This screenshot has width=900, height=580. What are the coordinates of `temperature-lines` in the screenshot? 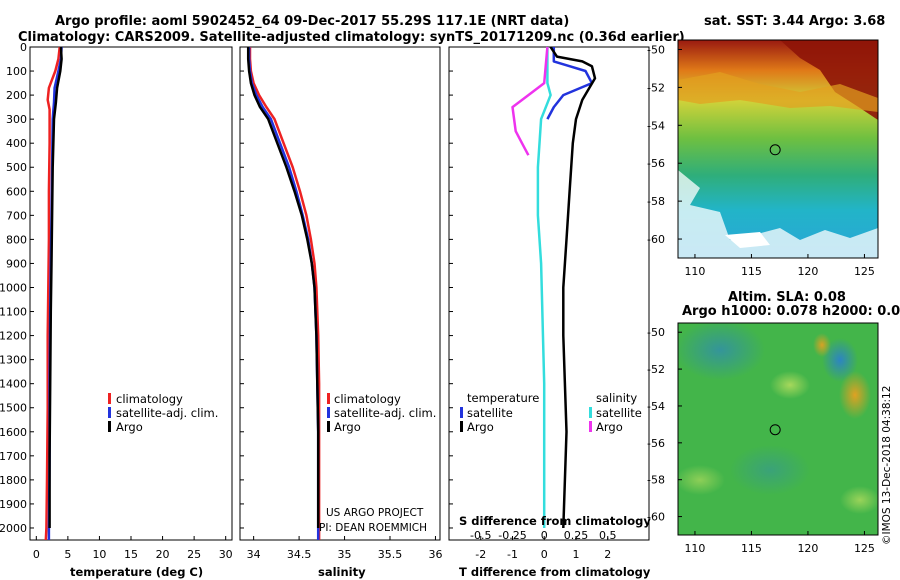 It's located at (53, 293).